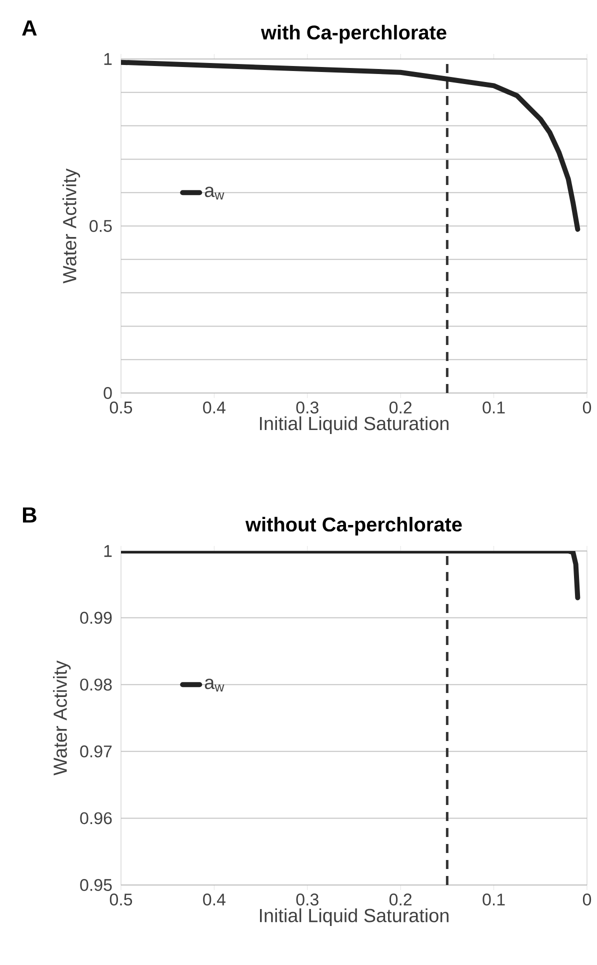 This screenshot has height=965, width=597. What do you see at coordinates (96, 885) in the screenshot?
I see `y-tick-label: 0.95` at bounding box center [96, 885].